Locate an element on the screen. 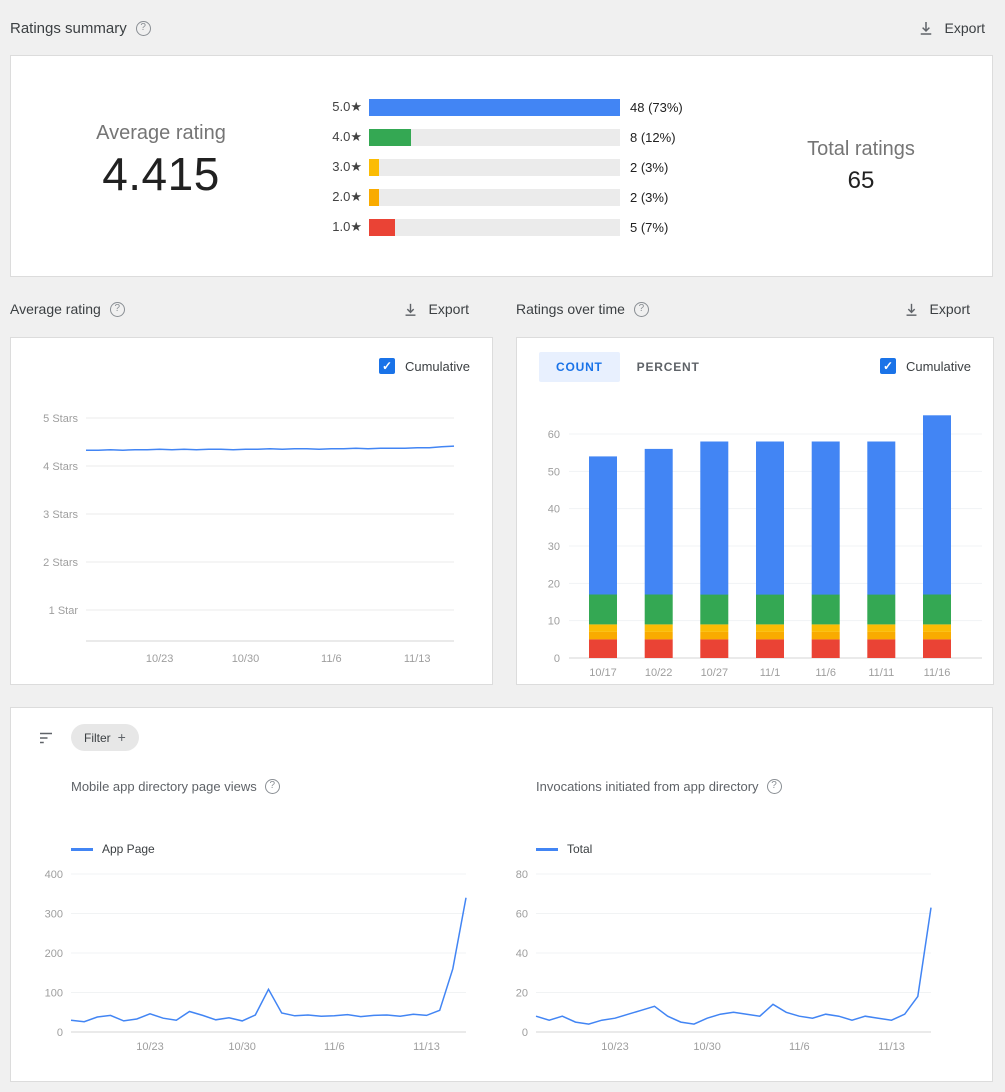  rating-count-label: 48 (73%) is located at coordinates (656, 107).